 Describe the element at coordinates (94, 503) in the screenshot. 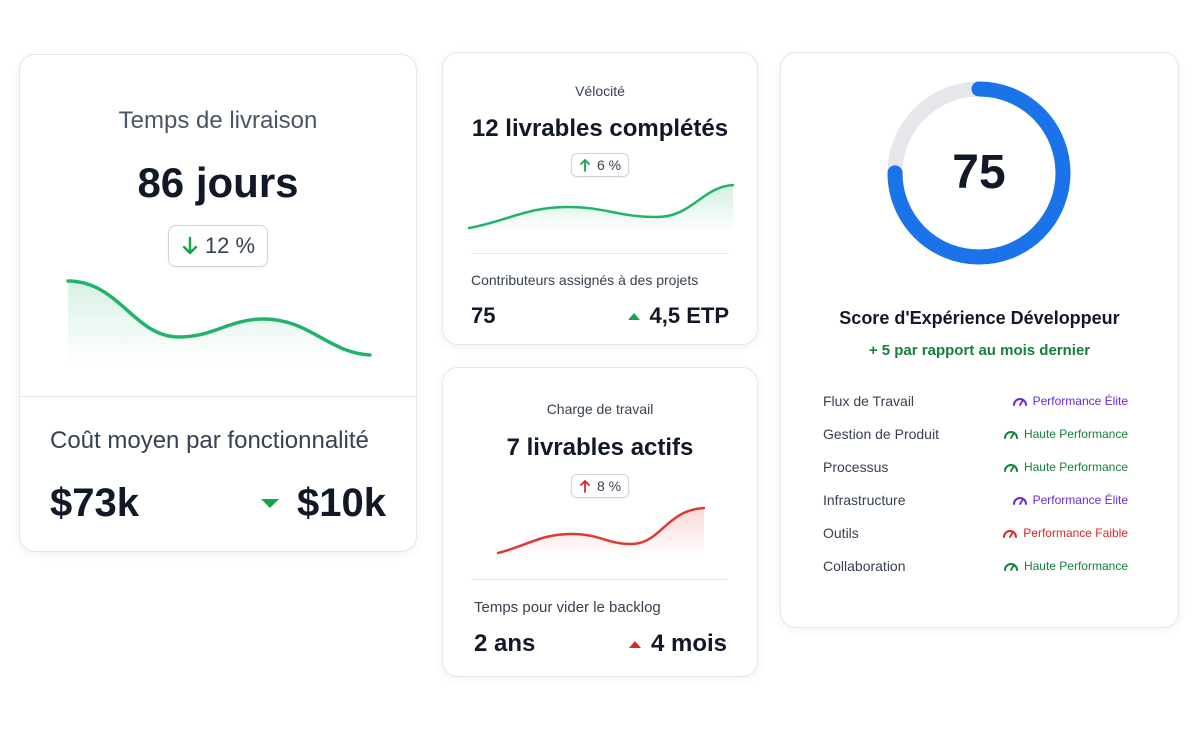

I see `cost-value: $73k` at that location.